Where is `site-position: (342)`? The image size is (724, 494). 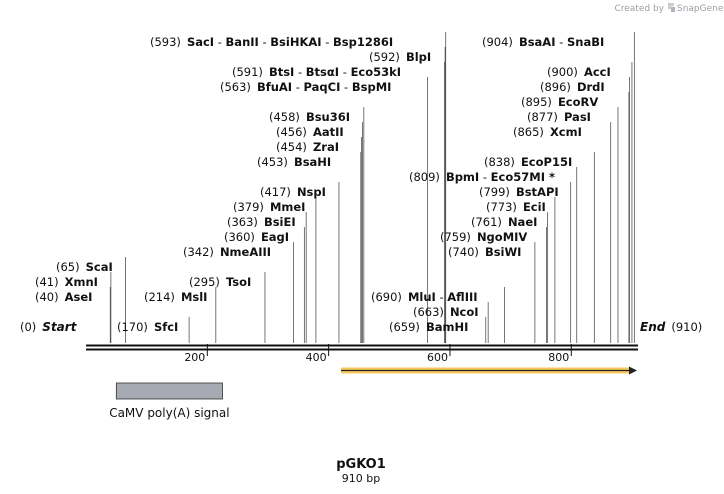 site-position: (342) is located at coordinates (198, 252).